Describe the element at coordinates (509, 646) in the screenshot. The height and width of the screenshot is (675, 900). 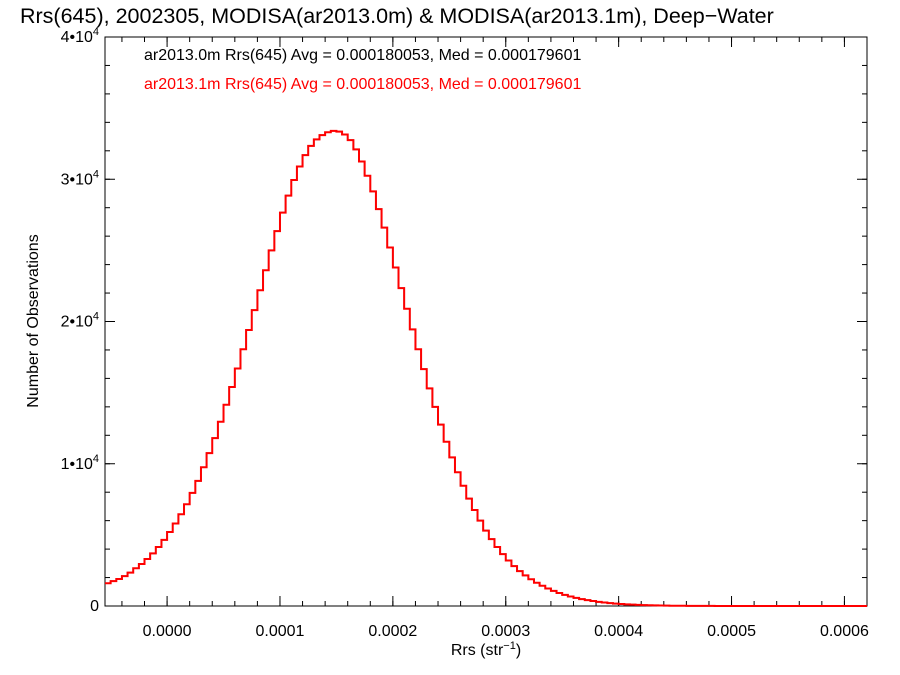
I see `x-axis-title-sup: −1` at that location.